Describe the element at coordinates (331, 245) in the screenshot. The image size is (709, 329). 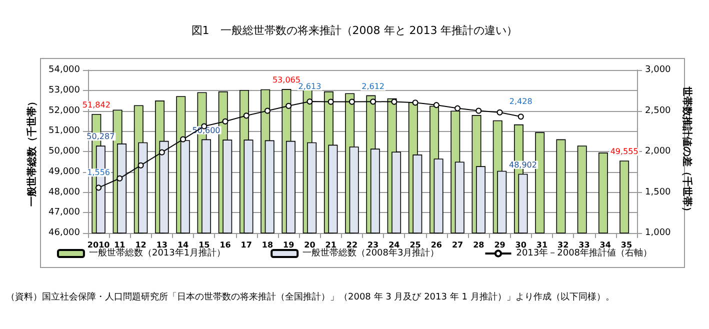
I see `x-tick-label: 21` at that location.